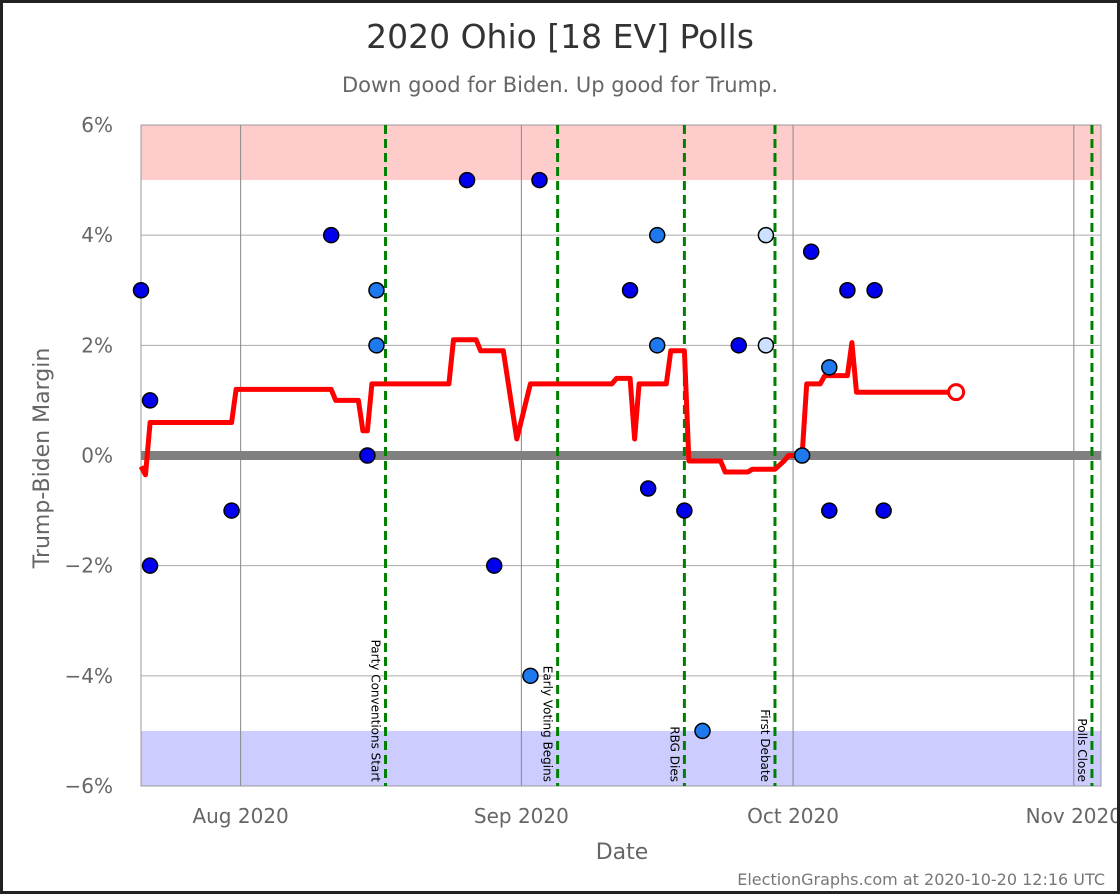 This screenshot has height=894, width=1120. Describe the element at coordinates (548, 724) in the screenshot. I see `event-label: Early Voting Begins` at that location.